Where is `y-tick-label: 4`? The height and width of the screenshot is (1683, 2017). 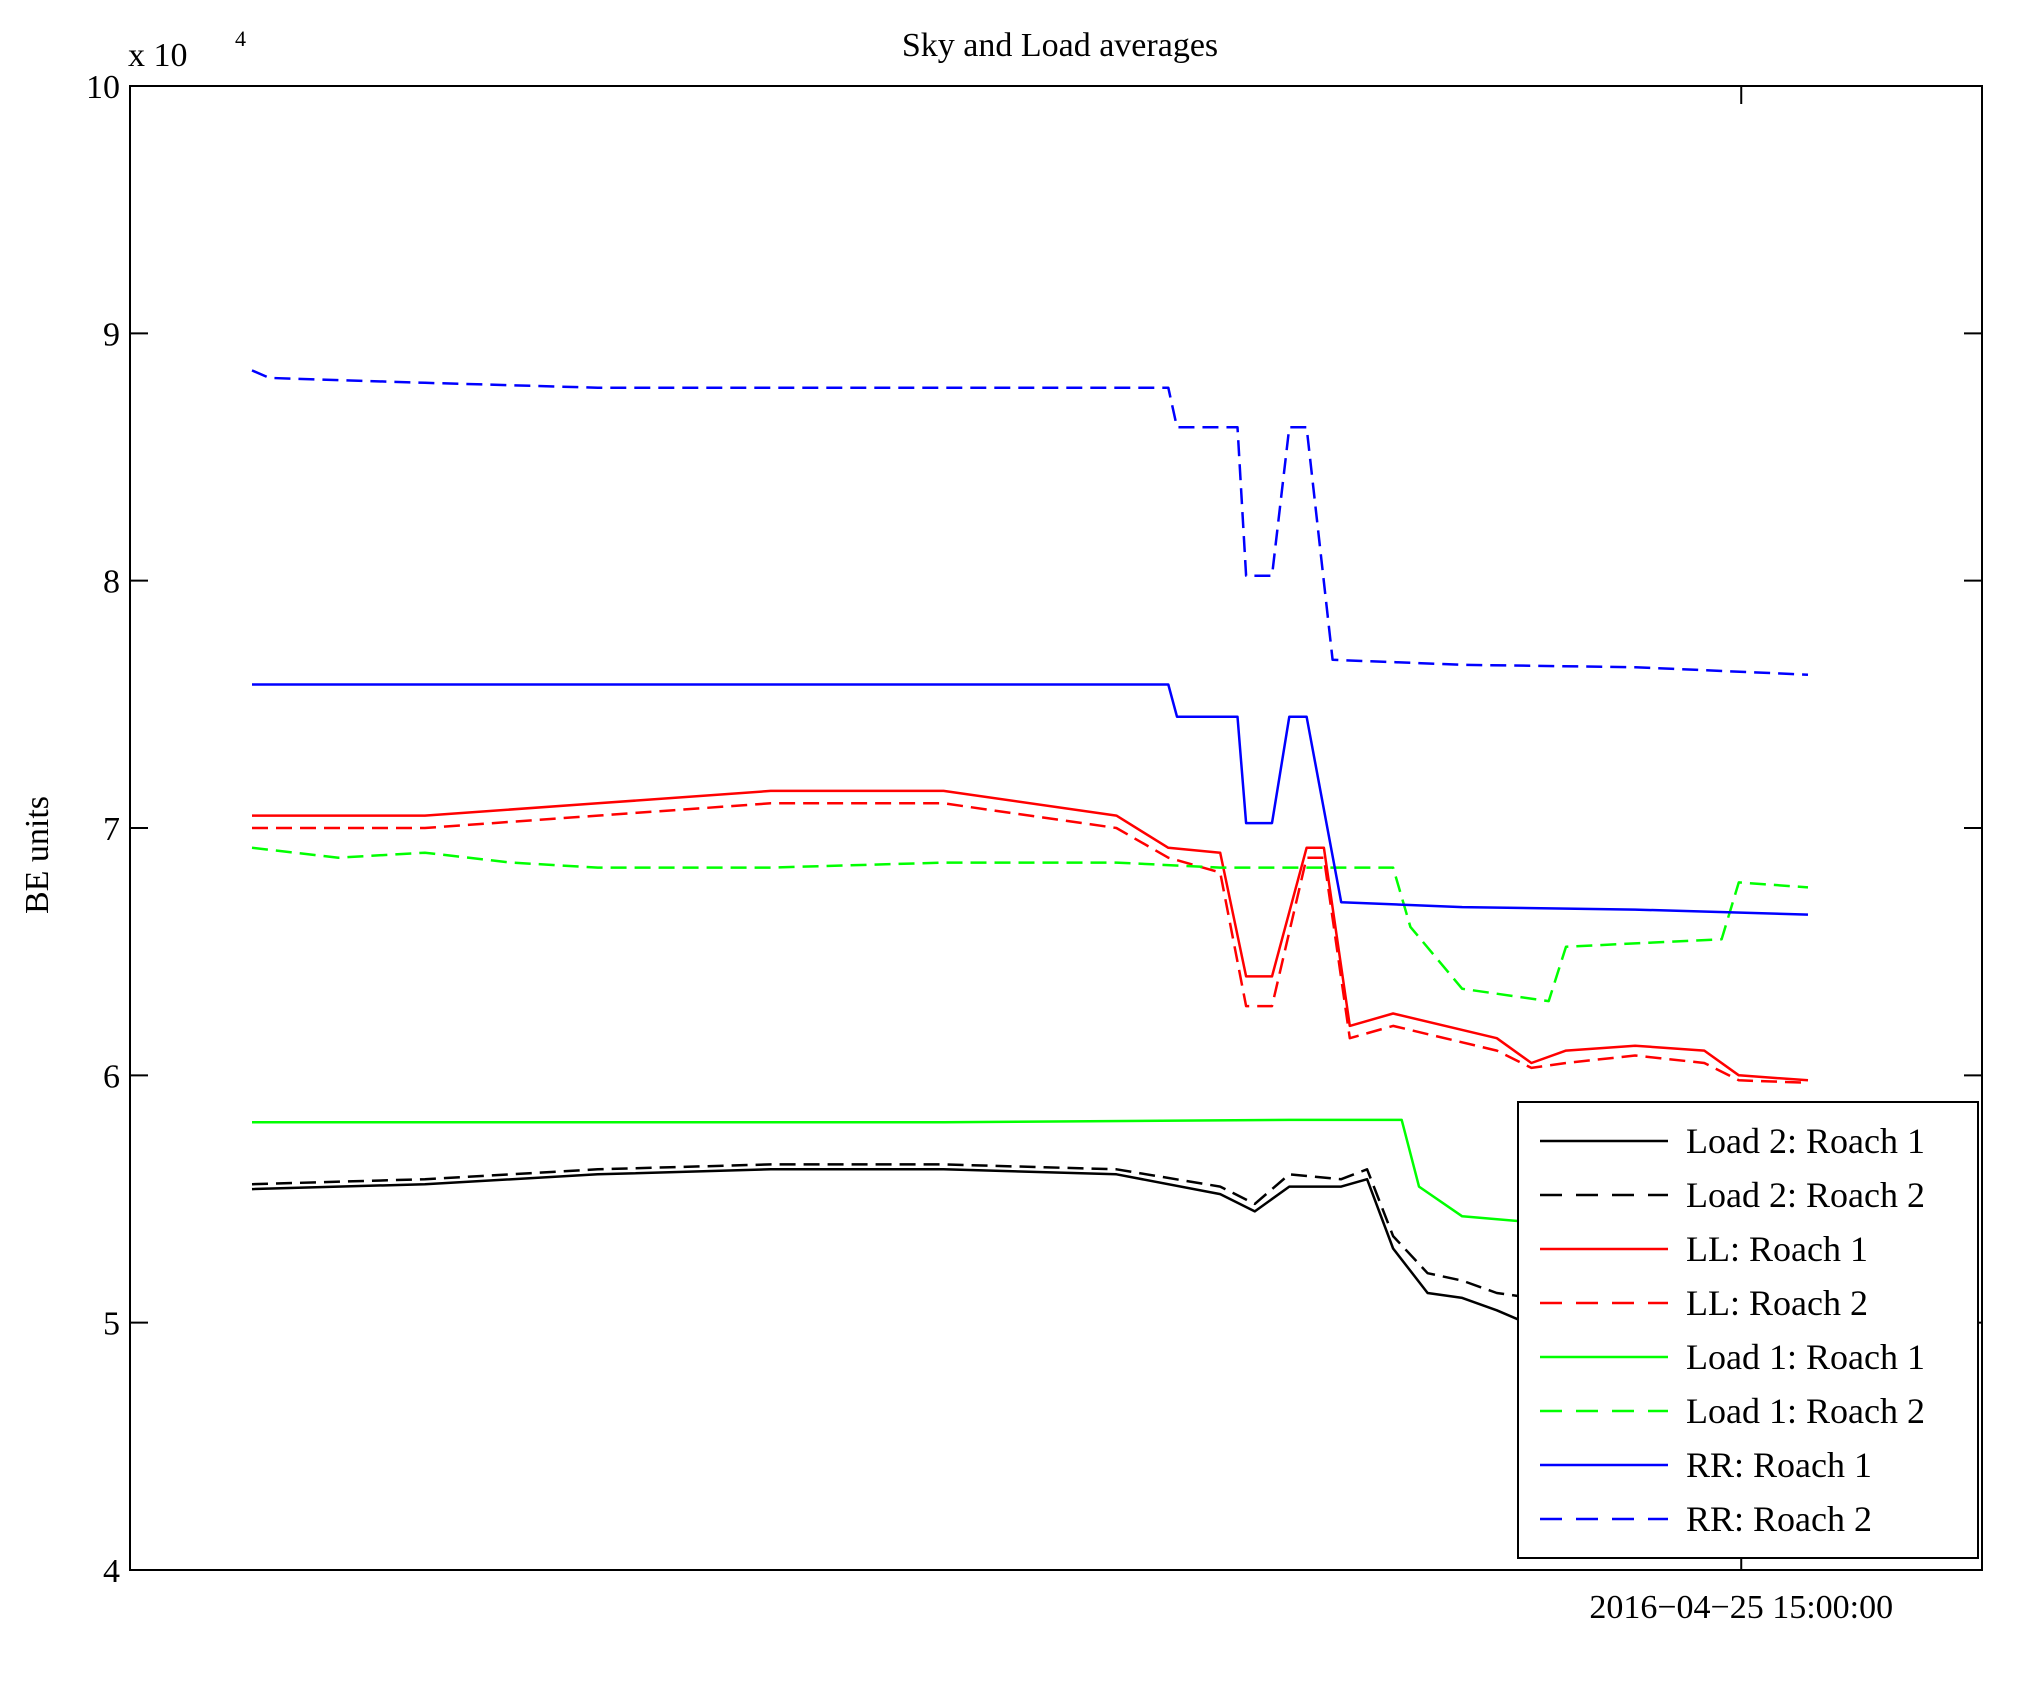
y-tick-label: 4 is located at coordinates (111, 1571).